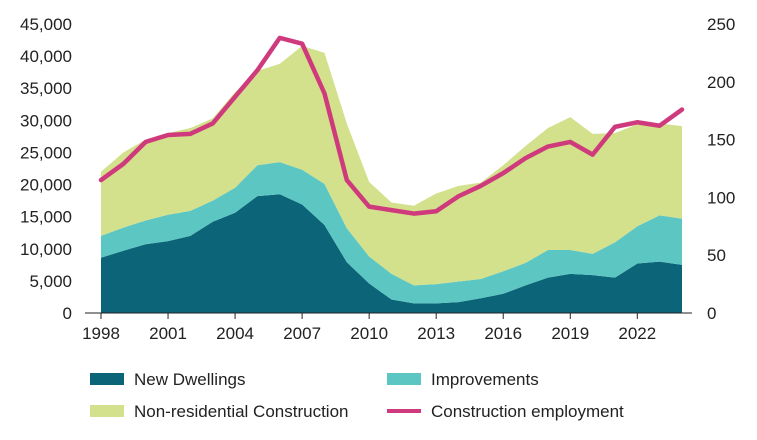 The height and width of the screenshot is (440, 757). Describe the element at coordinates (50, 281) in the screenshot. I see `left-tick-label: 5,000` at that location.